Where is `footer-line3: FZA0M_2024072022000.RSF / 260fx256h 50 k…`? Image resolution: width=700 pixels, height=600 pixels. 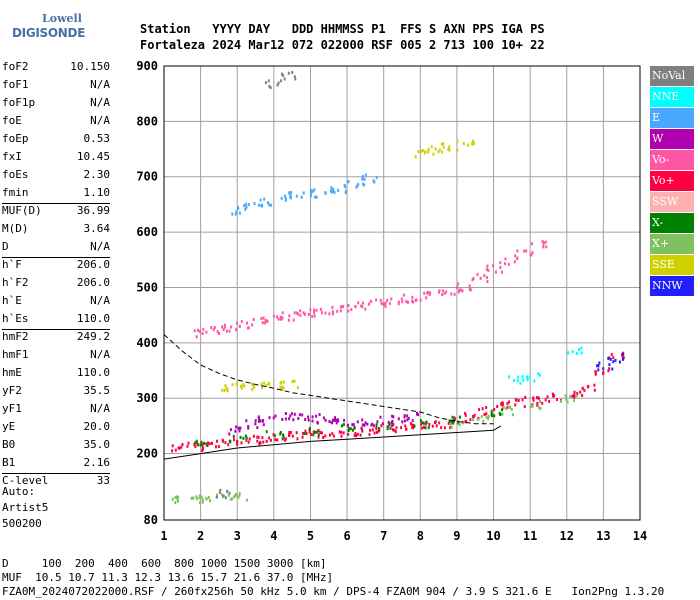 footer-line3: FZA0M_2024072022000.RSF / 260fx256h 50 k… is located at coordinates (333, 591).